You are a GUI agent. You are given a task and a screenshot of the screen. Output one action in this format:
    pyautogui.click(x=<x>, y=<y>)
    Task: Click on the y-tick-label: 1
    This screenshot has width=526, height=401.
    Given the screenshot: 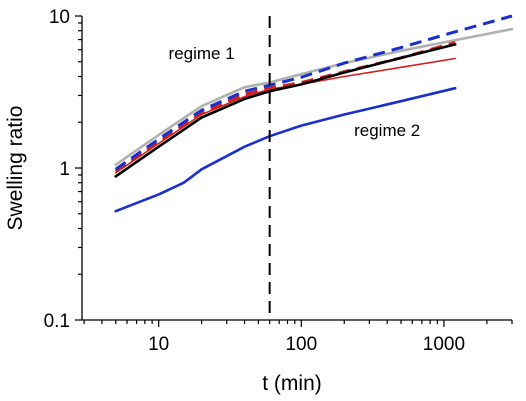 What is the action you would take?
    pyautogui.click(x=64, y=169)
    